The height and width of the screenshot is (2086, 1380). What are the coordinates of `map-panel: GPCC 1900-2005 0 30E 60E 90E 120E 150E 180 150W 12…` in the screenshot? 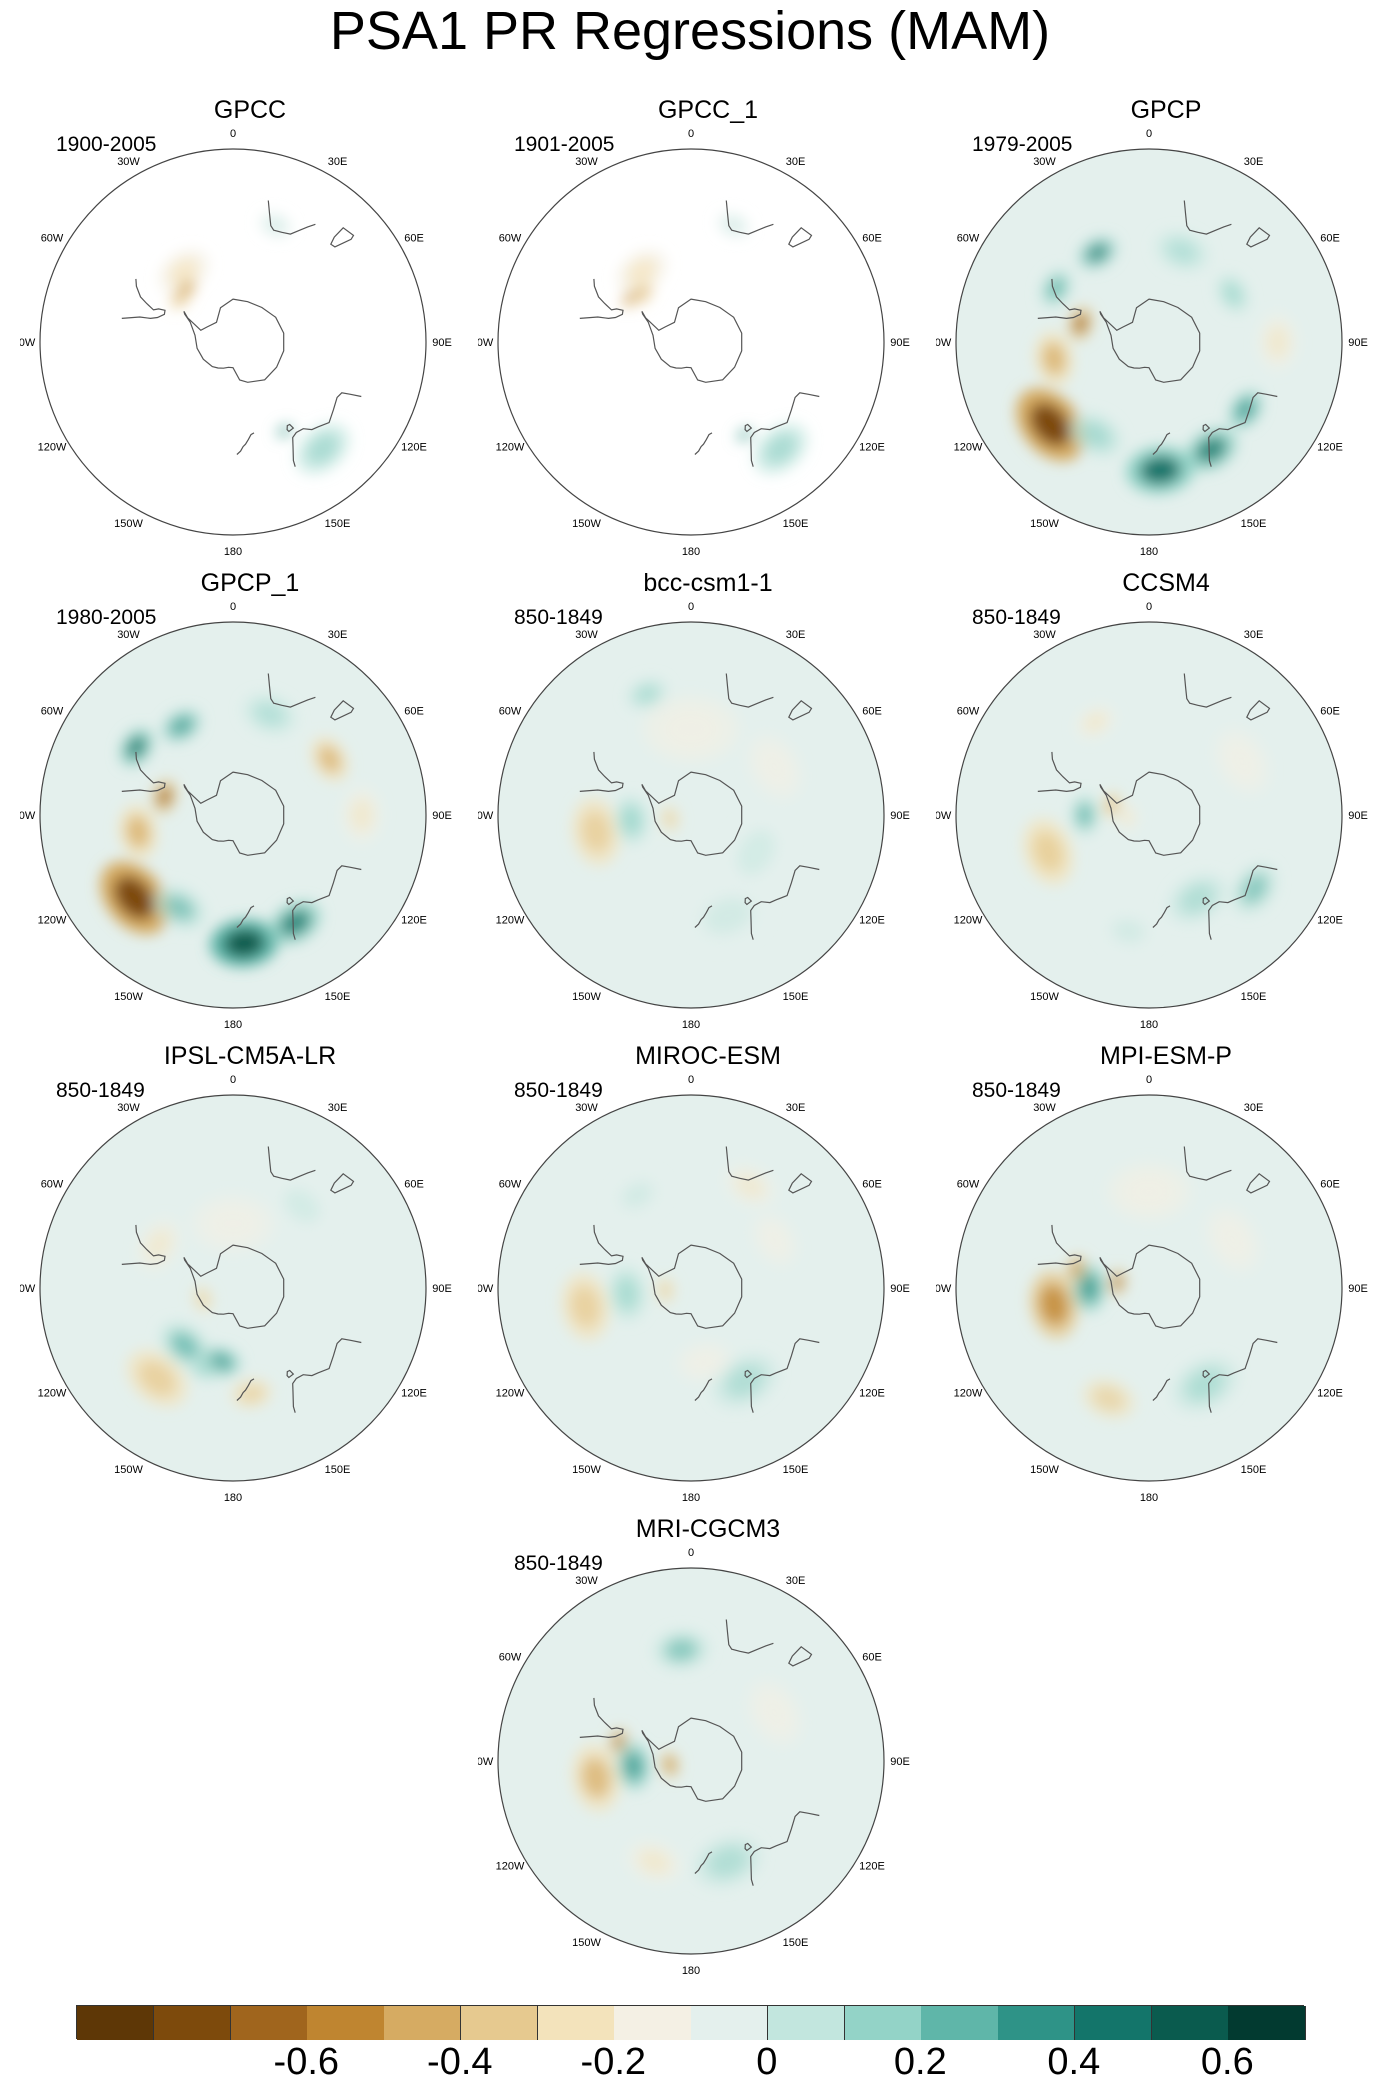 It's located at (250, 335).